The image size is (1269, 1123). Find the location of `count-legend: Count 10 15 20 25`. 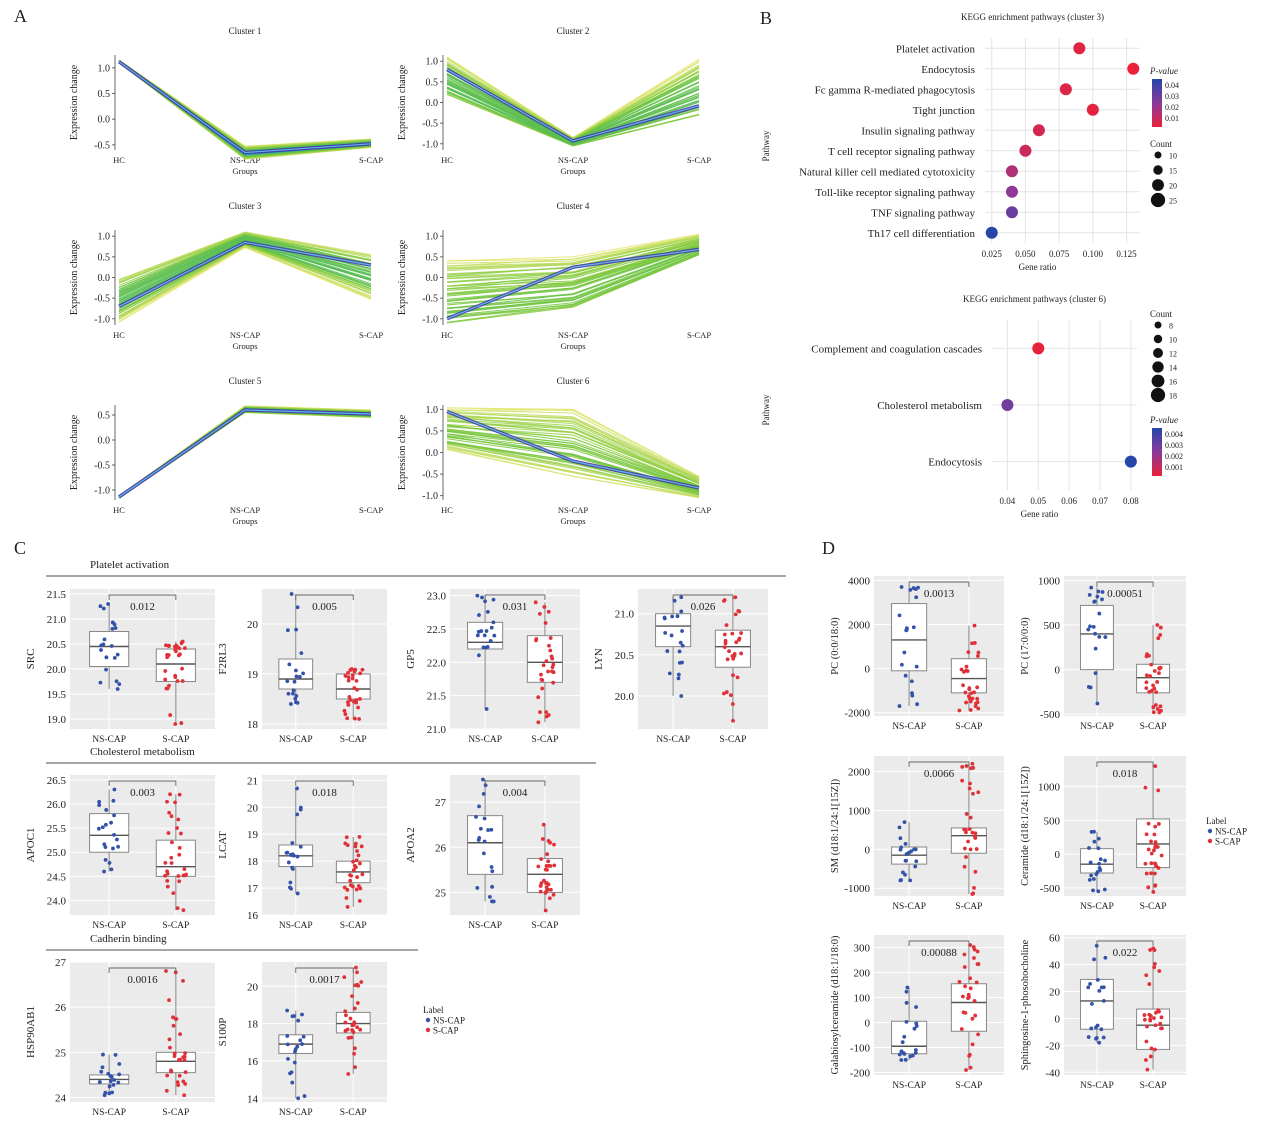

count-legend: Count 10 15 20 25 is located at coordinates (1163, 173).